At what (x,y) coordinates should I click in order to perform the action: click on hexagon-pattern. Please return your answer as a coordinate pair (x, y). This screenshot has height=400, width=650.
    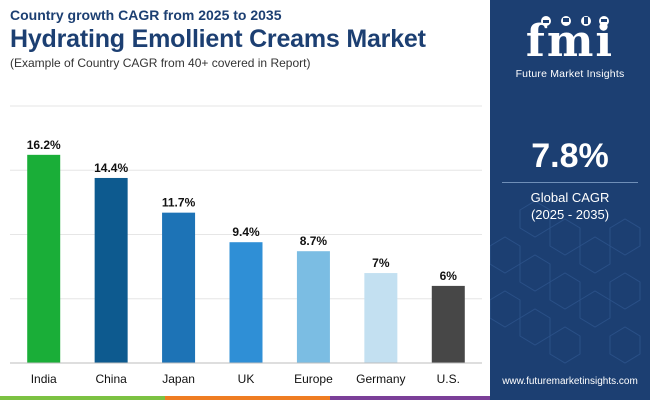
    Looking at the image, I should click on (565, 282).